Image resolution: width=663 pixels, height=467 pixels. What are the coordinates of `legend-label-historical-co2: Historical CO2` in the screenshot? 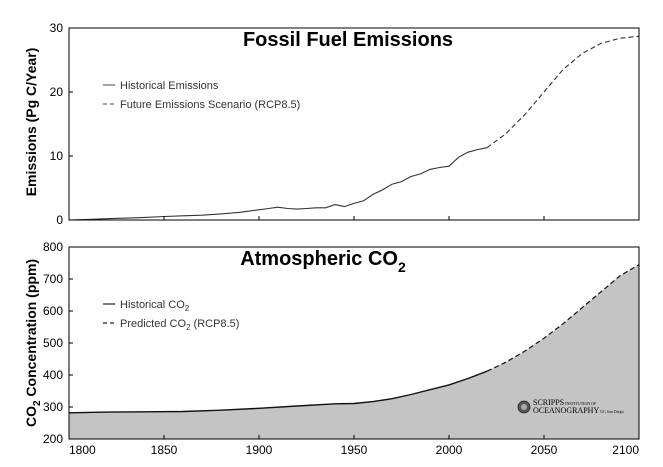 It's located at (155, 306).